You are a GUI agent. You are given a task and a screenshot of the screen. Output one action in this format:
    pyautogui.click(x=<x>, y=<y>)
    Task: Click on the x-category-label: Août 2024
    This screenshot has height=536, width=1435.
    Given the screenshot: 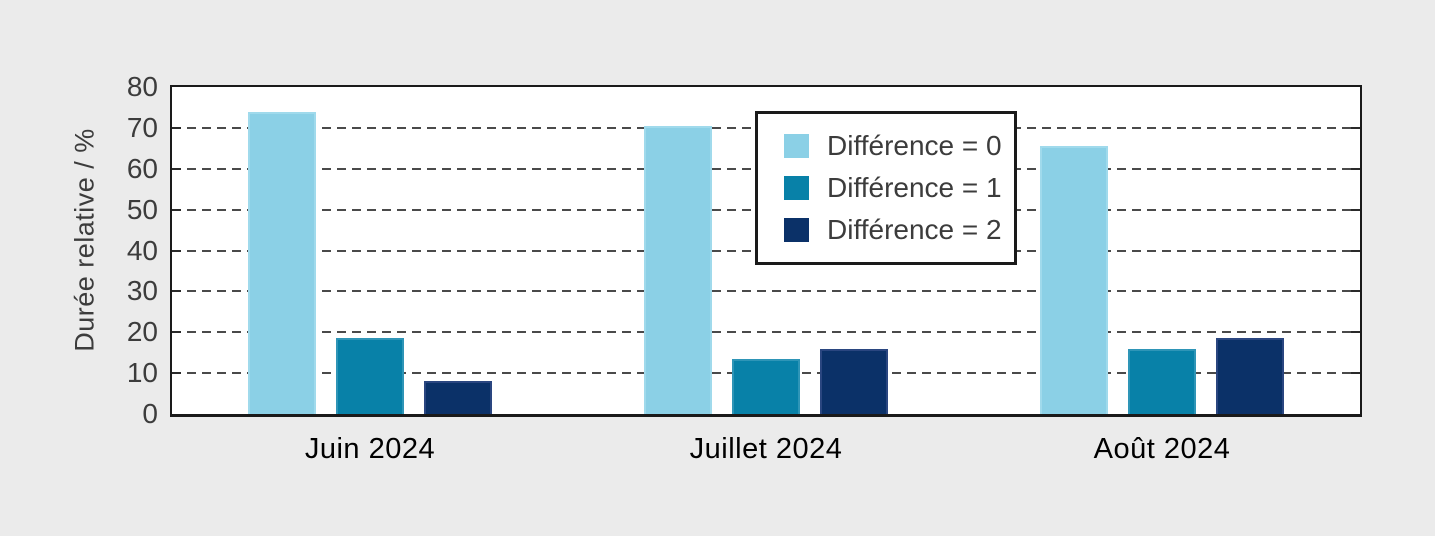 What is the action you would take?
    pyautogui.click(x=1162, y=449)
    